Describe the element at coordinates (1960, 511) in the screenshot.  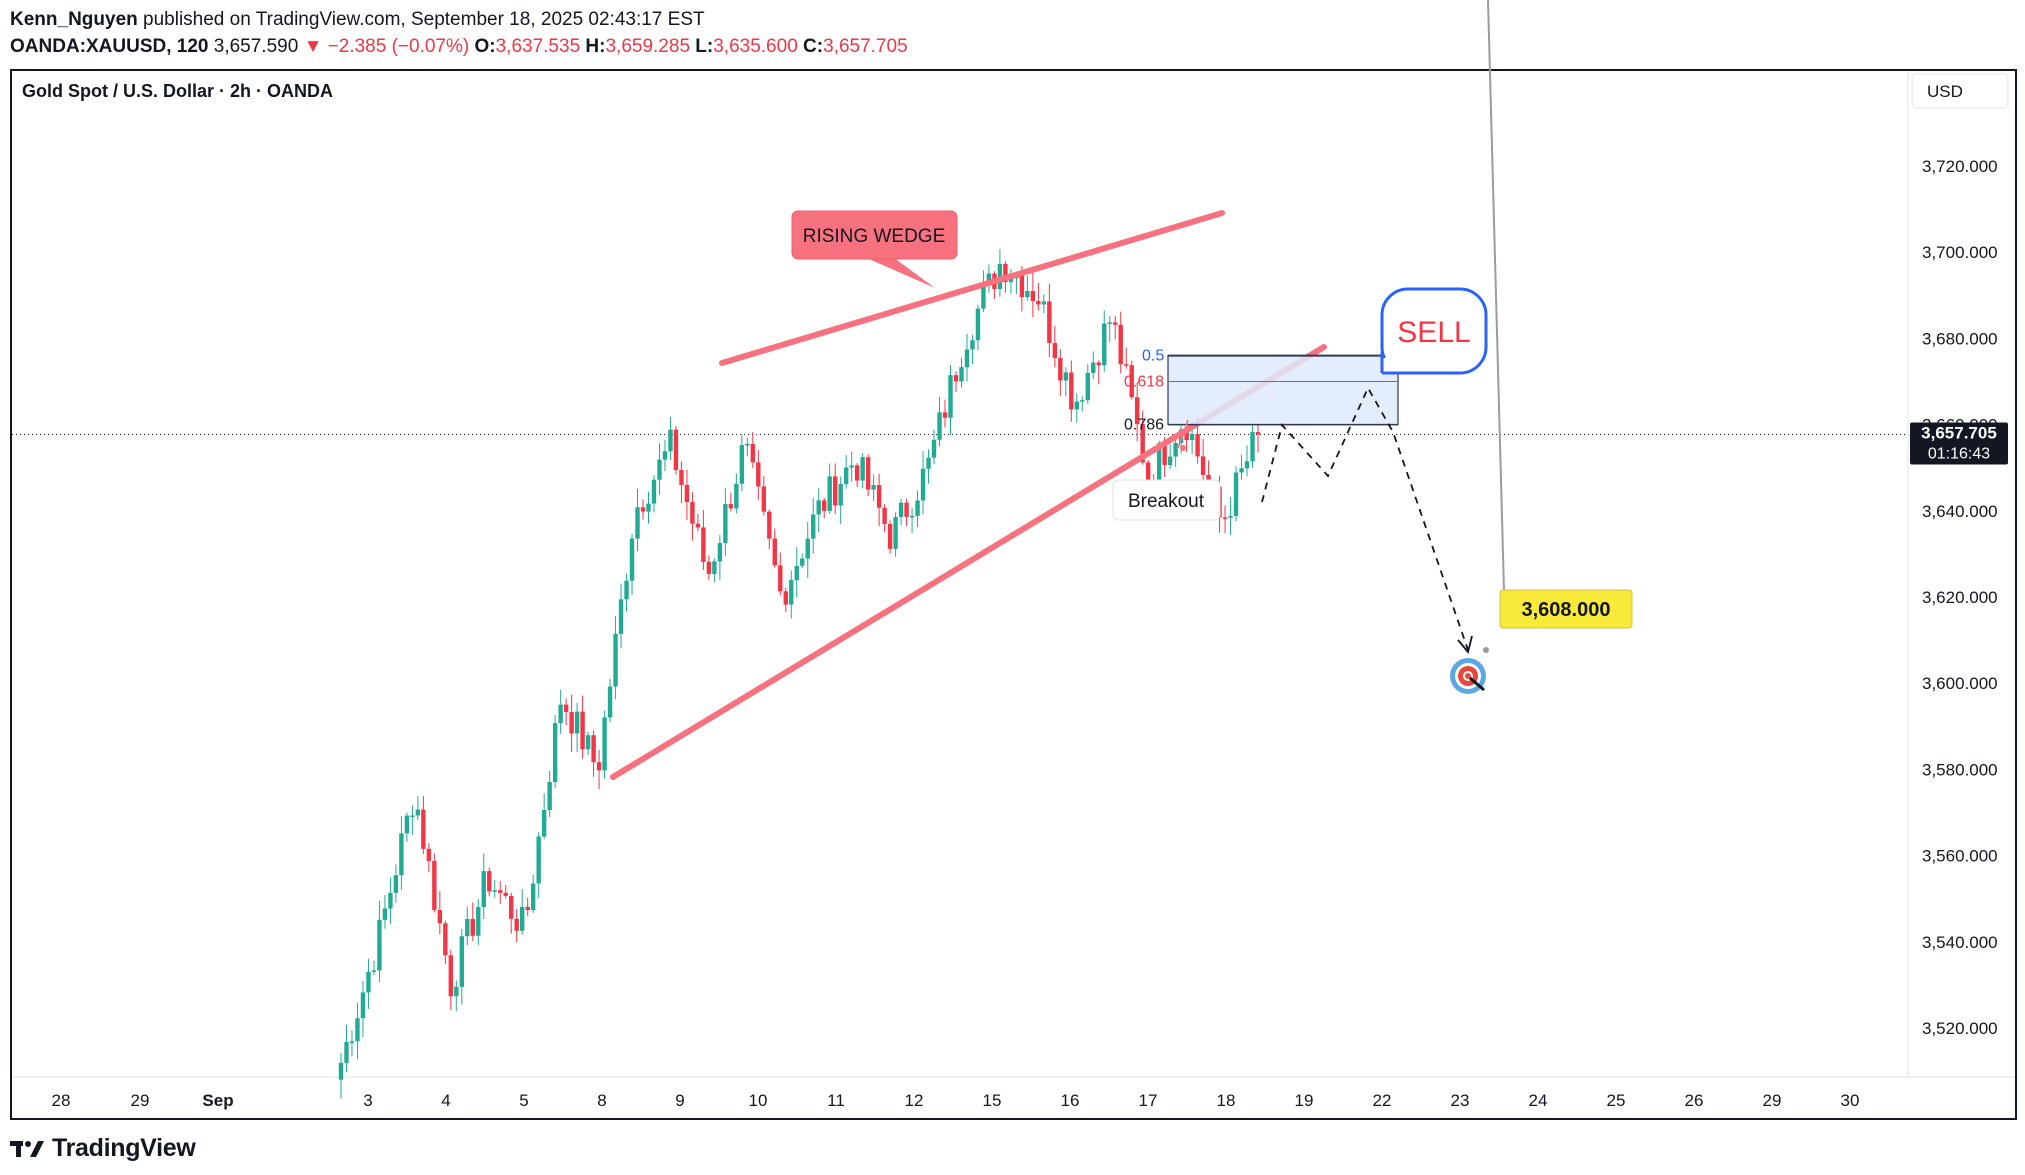
I see `price-tick-label: 3,640.000` at that location.